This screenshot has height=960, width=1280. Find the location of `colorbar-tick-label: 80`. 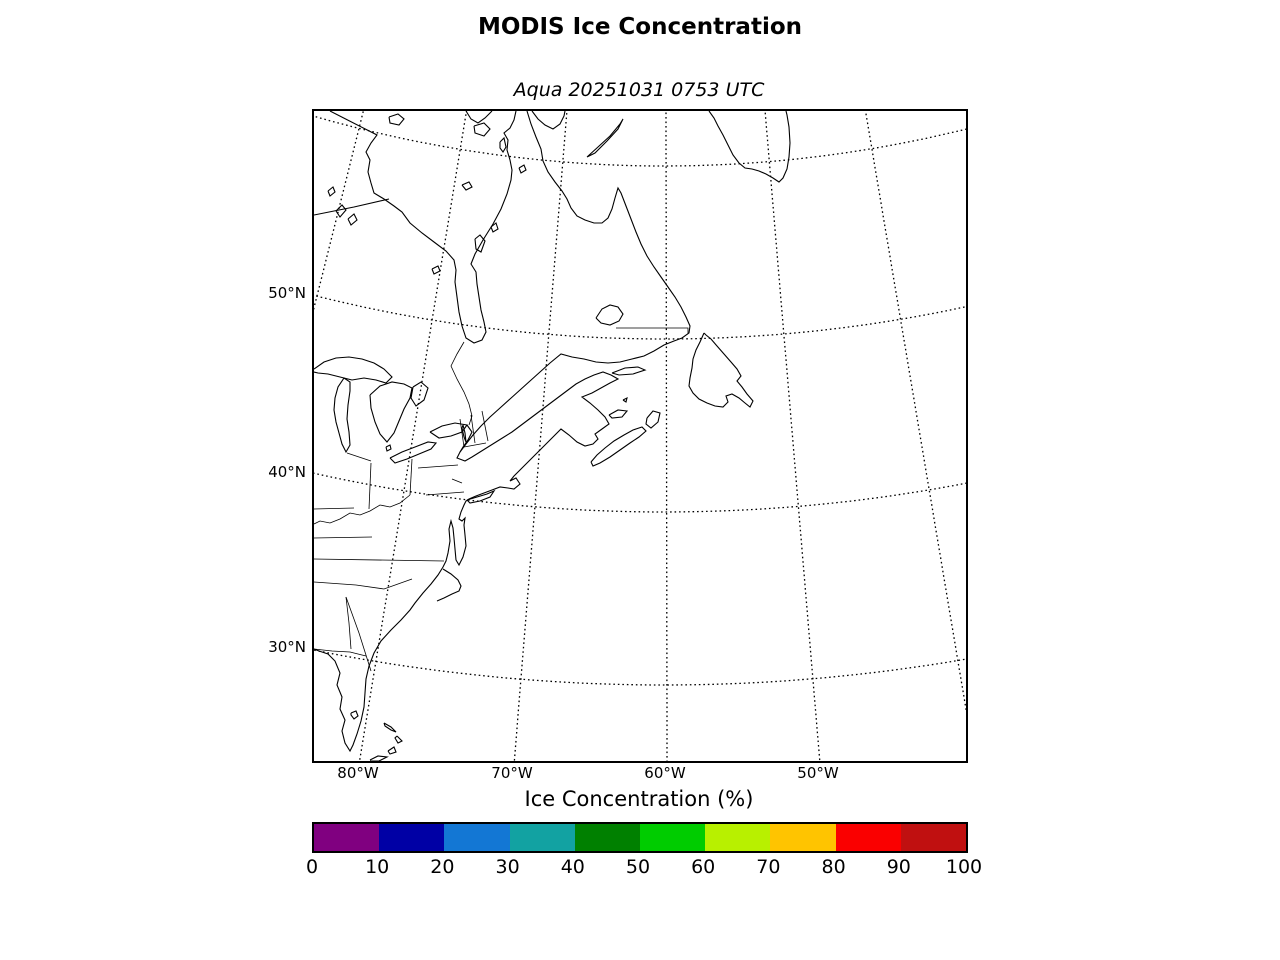

colorbar-tick-label: 80 is located at coordinates (833, 867).